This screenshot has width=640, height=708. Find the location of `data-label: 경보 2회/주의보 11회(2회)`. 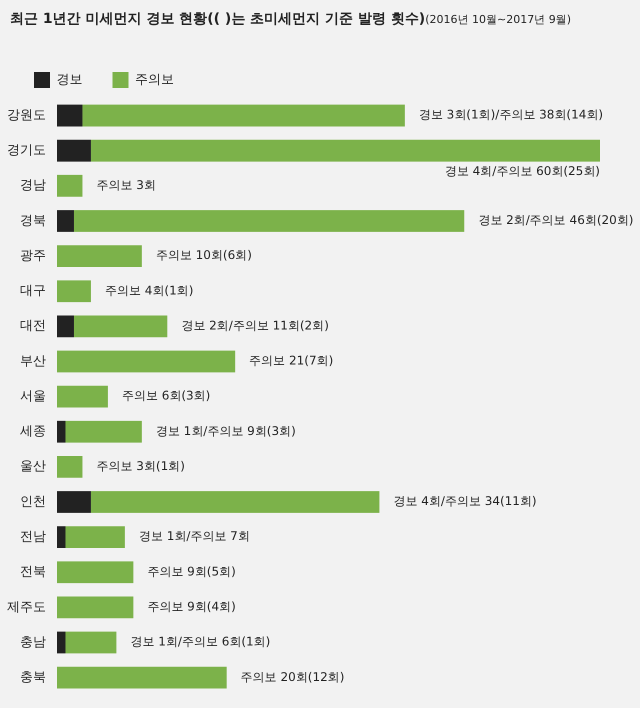

data-label: 경보 2회/주의보 11회(2회) is located at coordinates (255, 325).